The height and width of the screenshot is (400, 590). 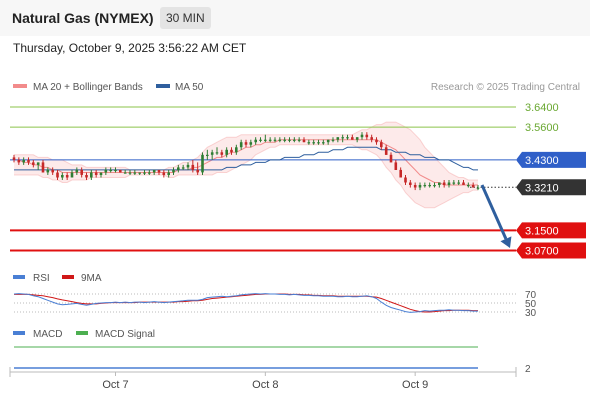 I want to click on forecast-arrow-shaft, so click(x=494, y=212).